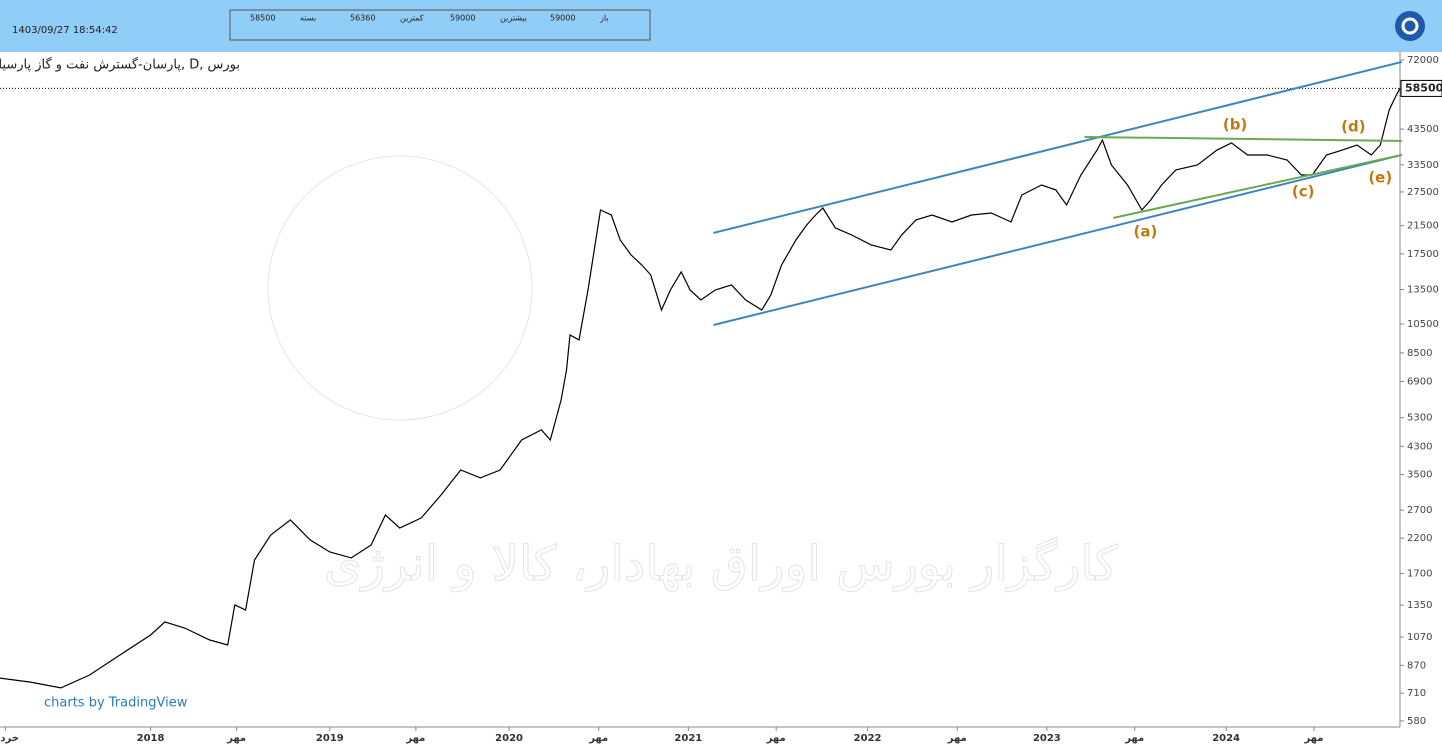 This screenshot has width=1442, height=745. Describe the element at coordinates (1419, 538) in the screenshot. I see `y-tick-label: 2200` at that location.